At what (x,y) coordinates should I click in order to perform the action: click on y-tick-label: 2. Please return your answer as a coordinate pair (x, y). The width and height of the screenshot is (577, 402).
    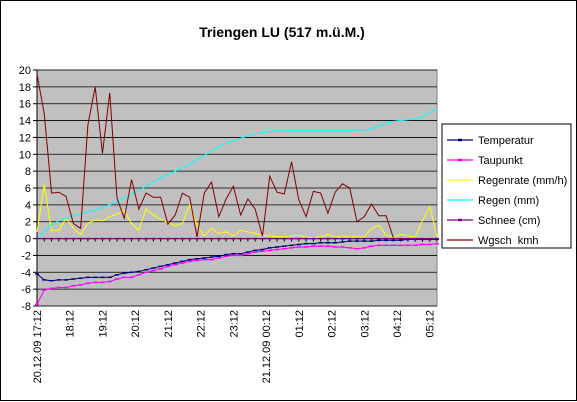
    Looking at the image, I should click on (28, 223).